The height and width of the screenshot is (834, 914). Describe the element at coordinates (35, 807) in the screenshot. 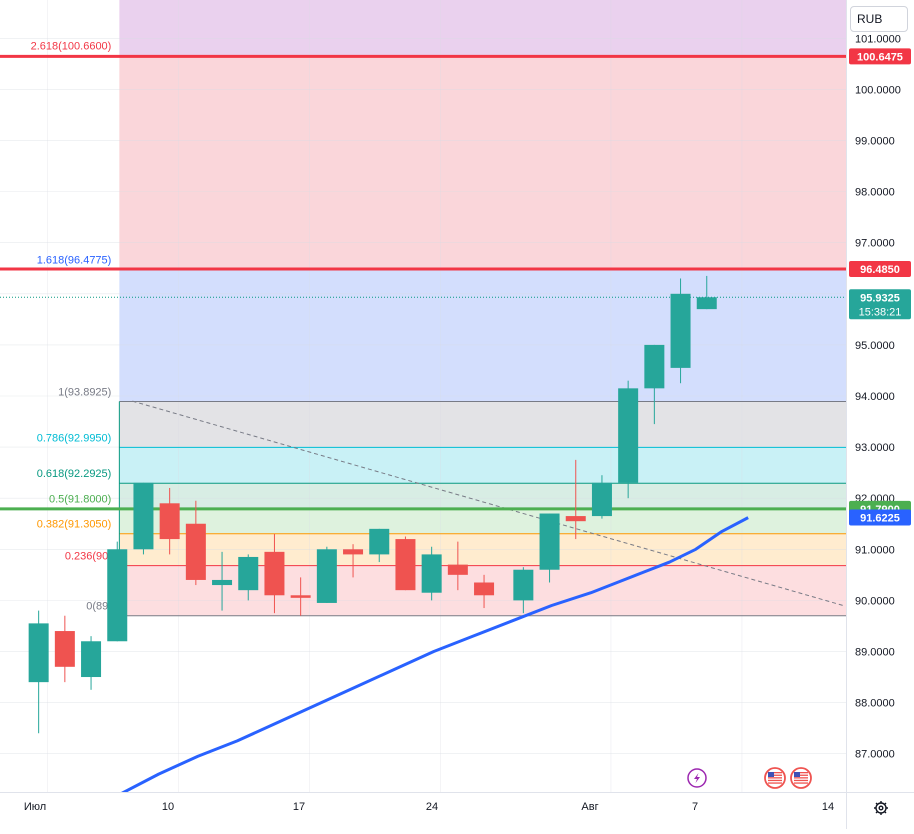

I see `time-tick-label: Июл` at that location.